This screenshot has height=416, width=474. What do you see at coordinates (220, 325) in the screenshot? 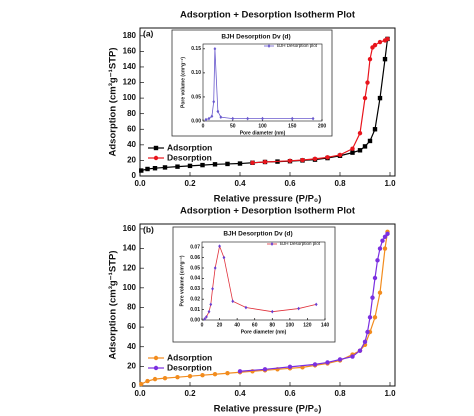
I see `x-tick-label: 20` at bounding box center [220, 325].